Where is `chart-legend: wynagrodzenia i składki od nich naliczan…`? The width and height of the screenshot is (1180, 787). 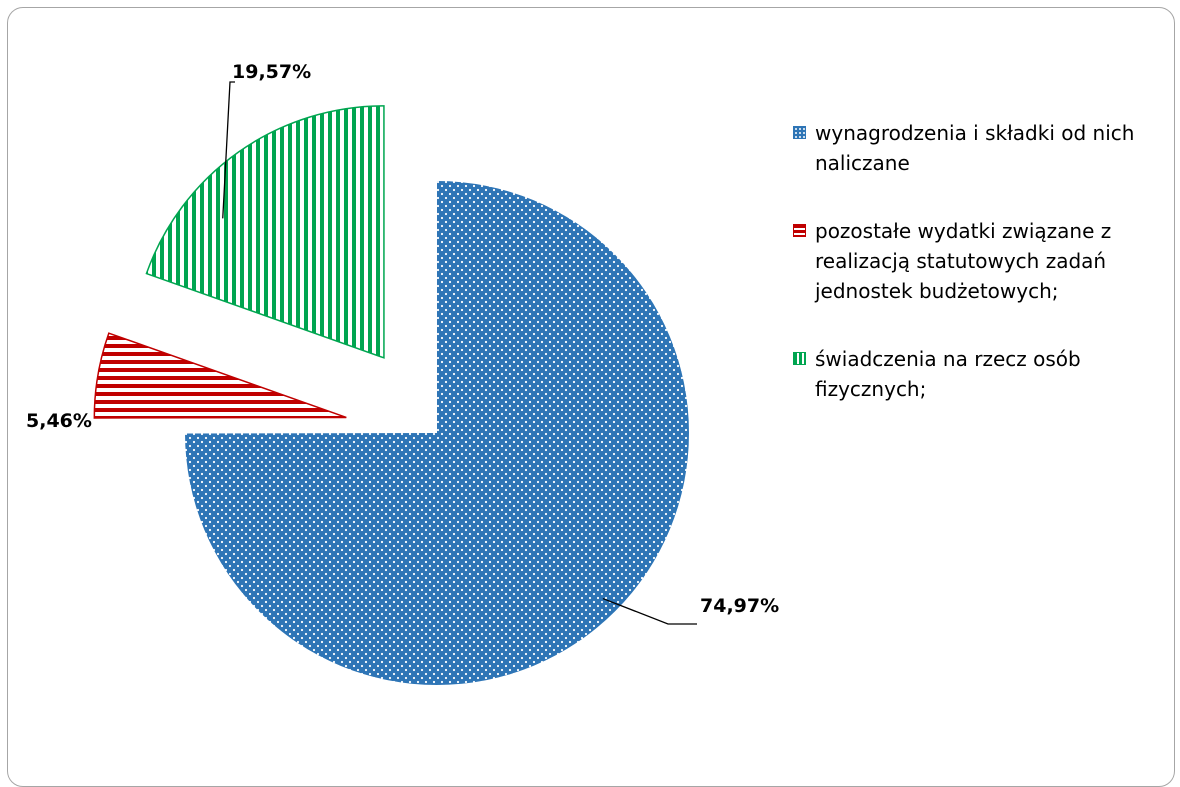
chart-legend: wynagrodzenia i składki od nich naliczan… is located at coordinates (983, 280).